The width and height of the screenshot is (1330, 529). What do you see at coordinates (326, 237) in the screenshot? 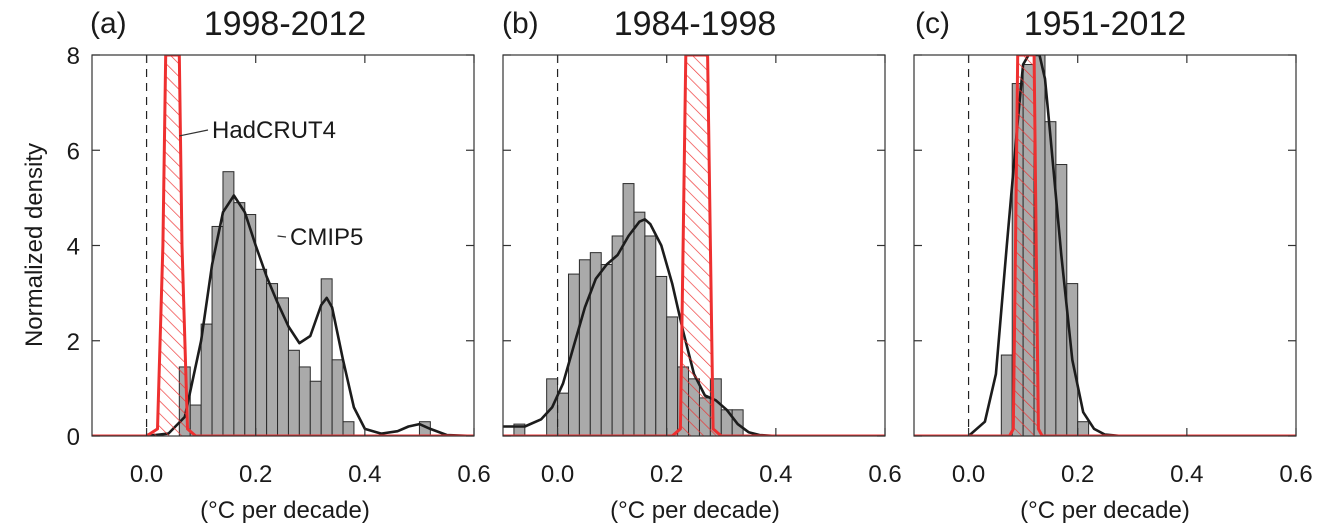
I see `annotation-cmip5: CMIP5` at bounding box center [326, 237].